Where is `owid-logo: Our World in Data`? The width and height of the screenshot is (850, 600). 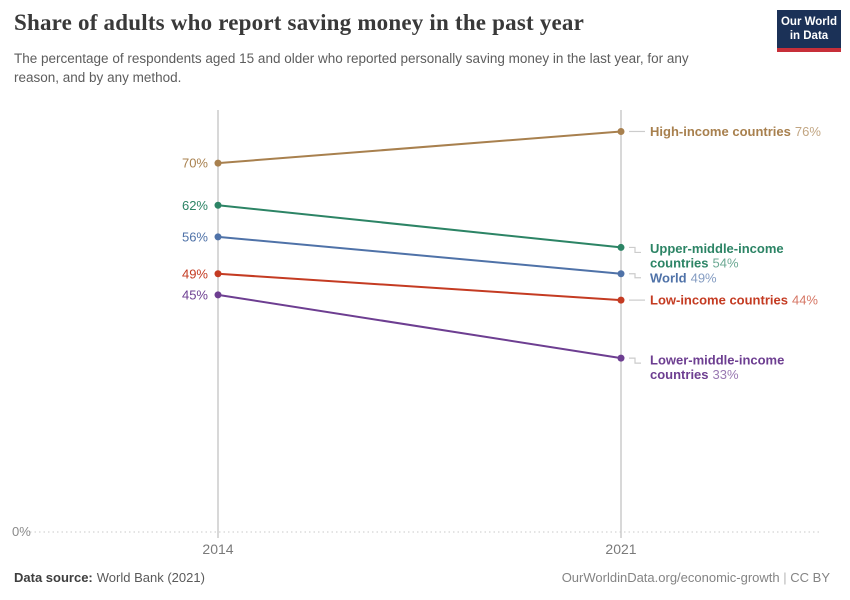
owid-logo: Our World in Data is located at coordinates (809, 31).